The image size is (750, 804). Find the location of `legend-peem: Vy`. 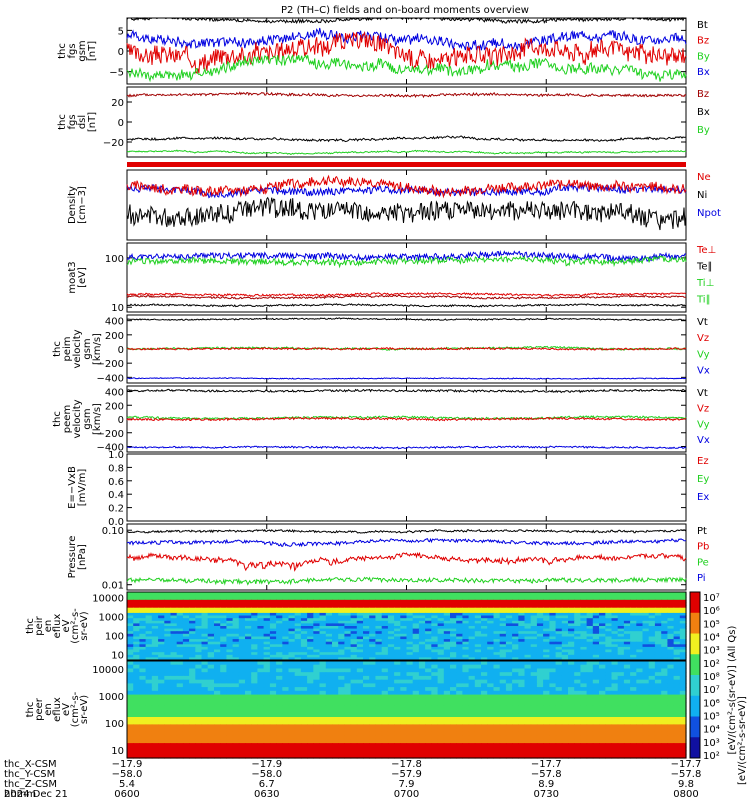

legend-peem: Vy is located at coordinates (703, 424).